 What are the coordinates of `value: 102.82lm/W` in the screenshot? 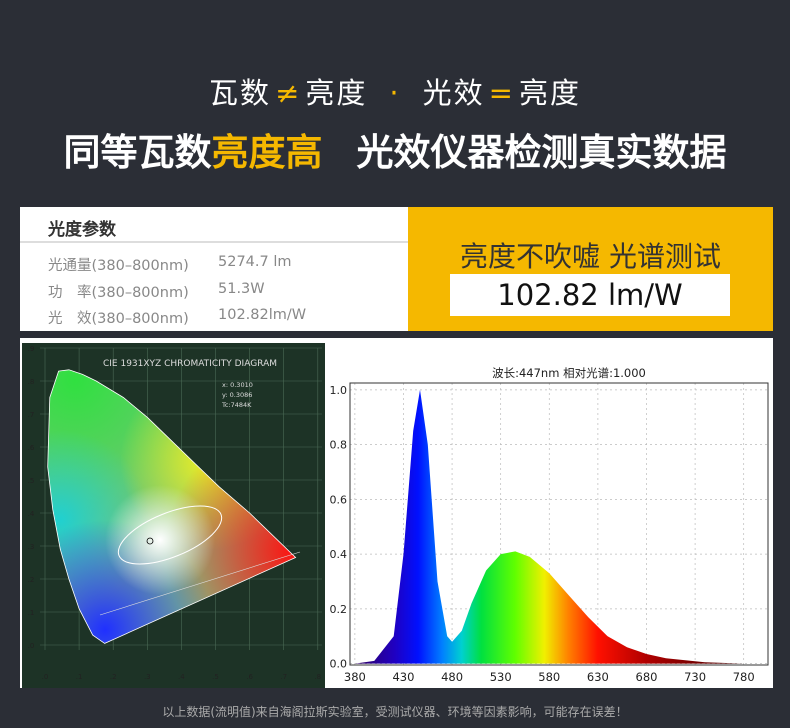 It's located at (262, 315).